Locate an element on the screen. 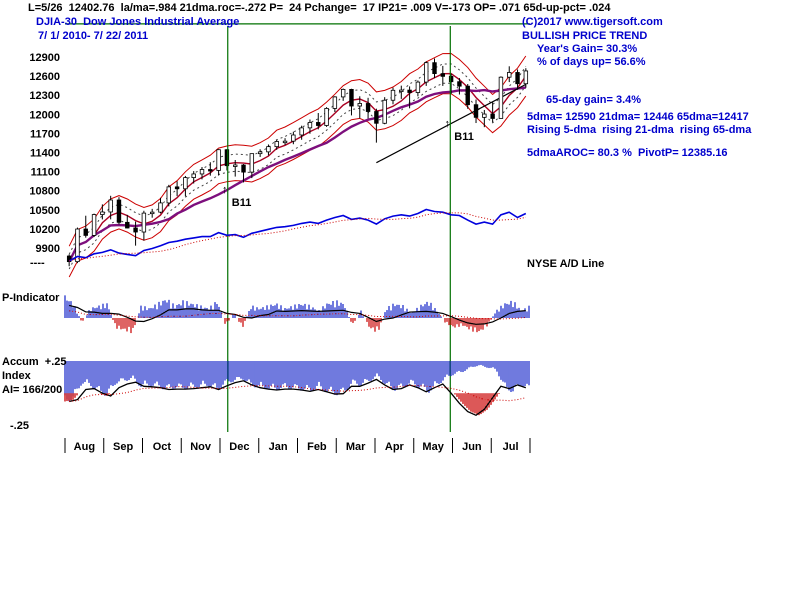 This screenshot has width=800, height=600. copyright-label: (C)2017 www.tigersoft.com is located at coordinates (592, 22).